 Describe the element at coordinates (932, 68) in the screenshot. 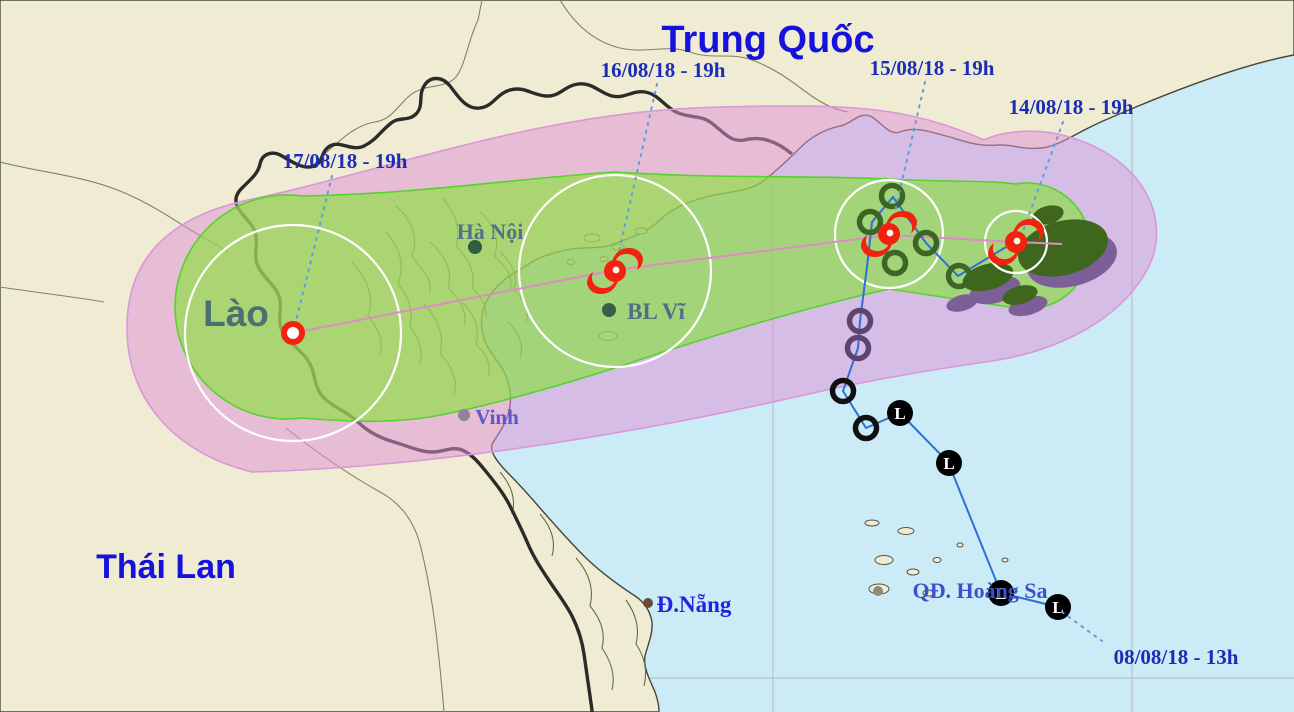

I see `label-date-15-08: 15/08/18 - 19h` at that location.